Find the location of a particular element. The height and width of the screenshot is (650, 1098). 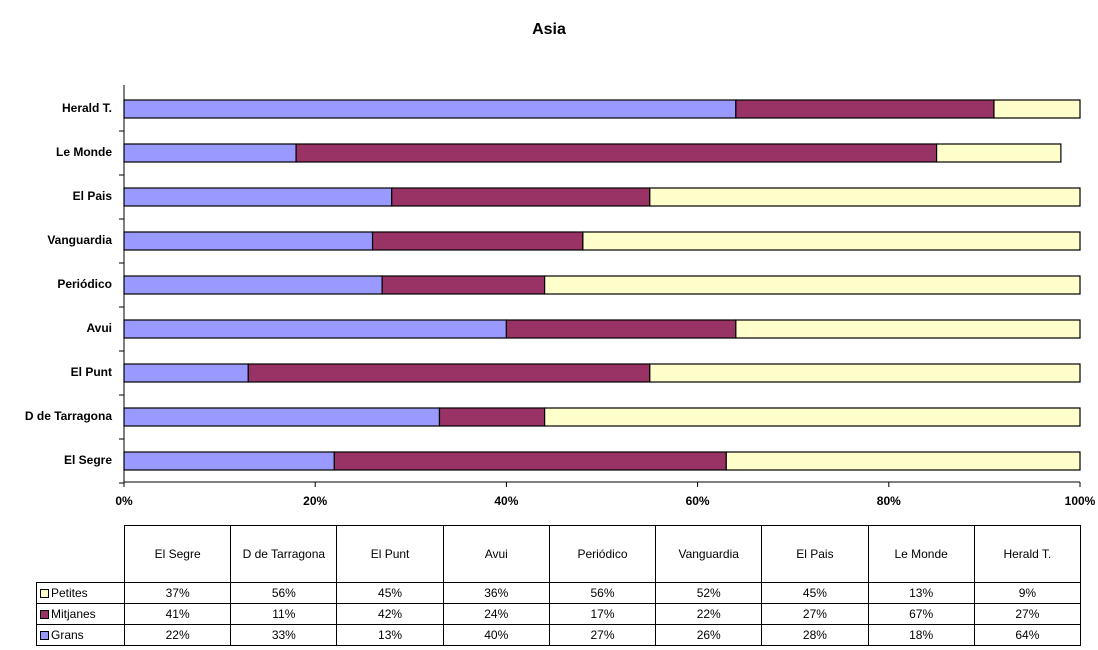

value-cell: 67% is located at coordinates (921, 614).